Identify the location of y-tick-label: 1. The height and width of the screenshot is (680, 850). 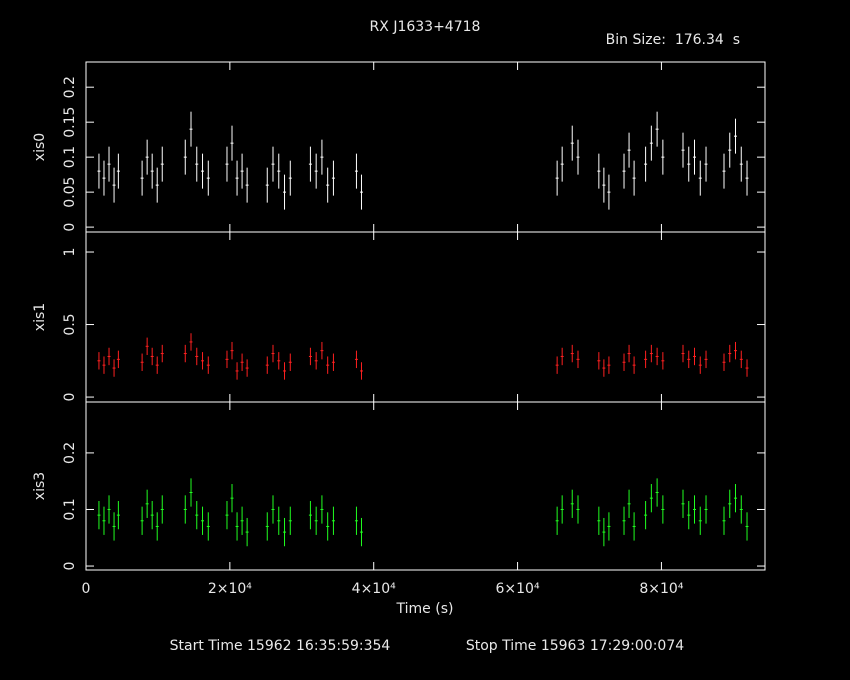
(70, 252).